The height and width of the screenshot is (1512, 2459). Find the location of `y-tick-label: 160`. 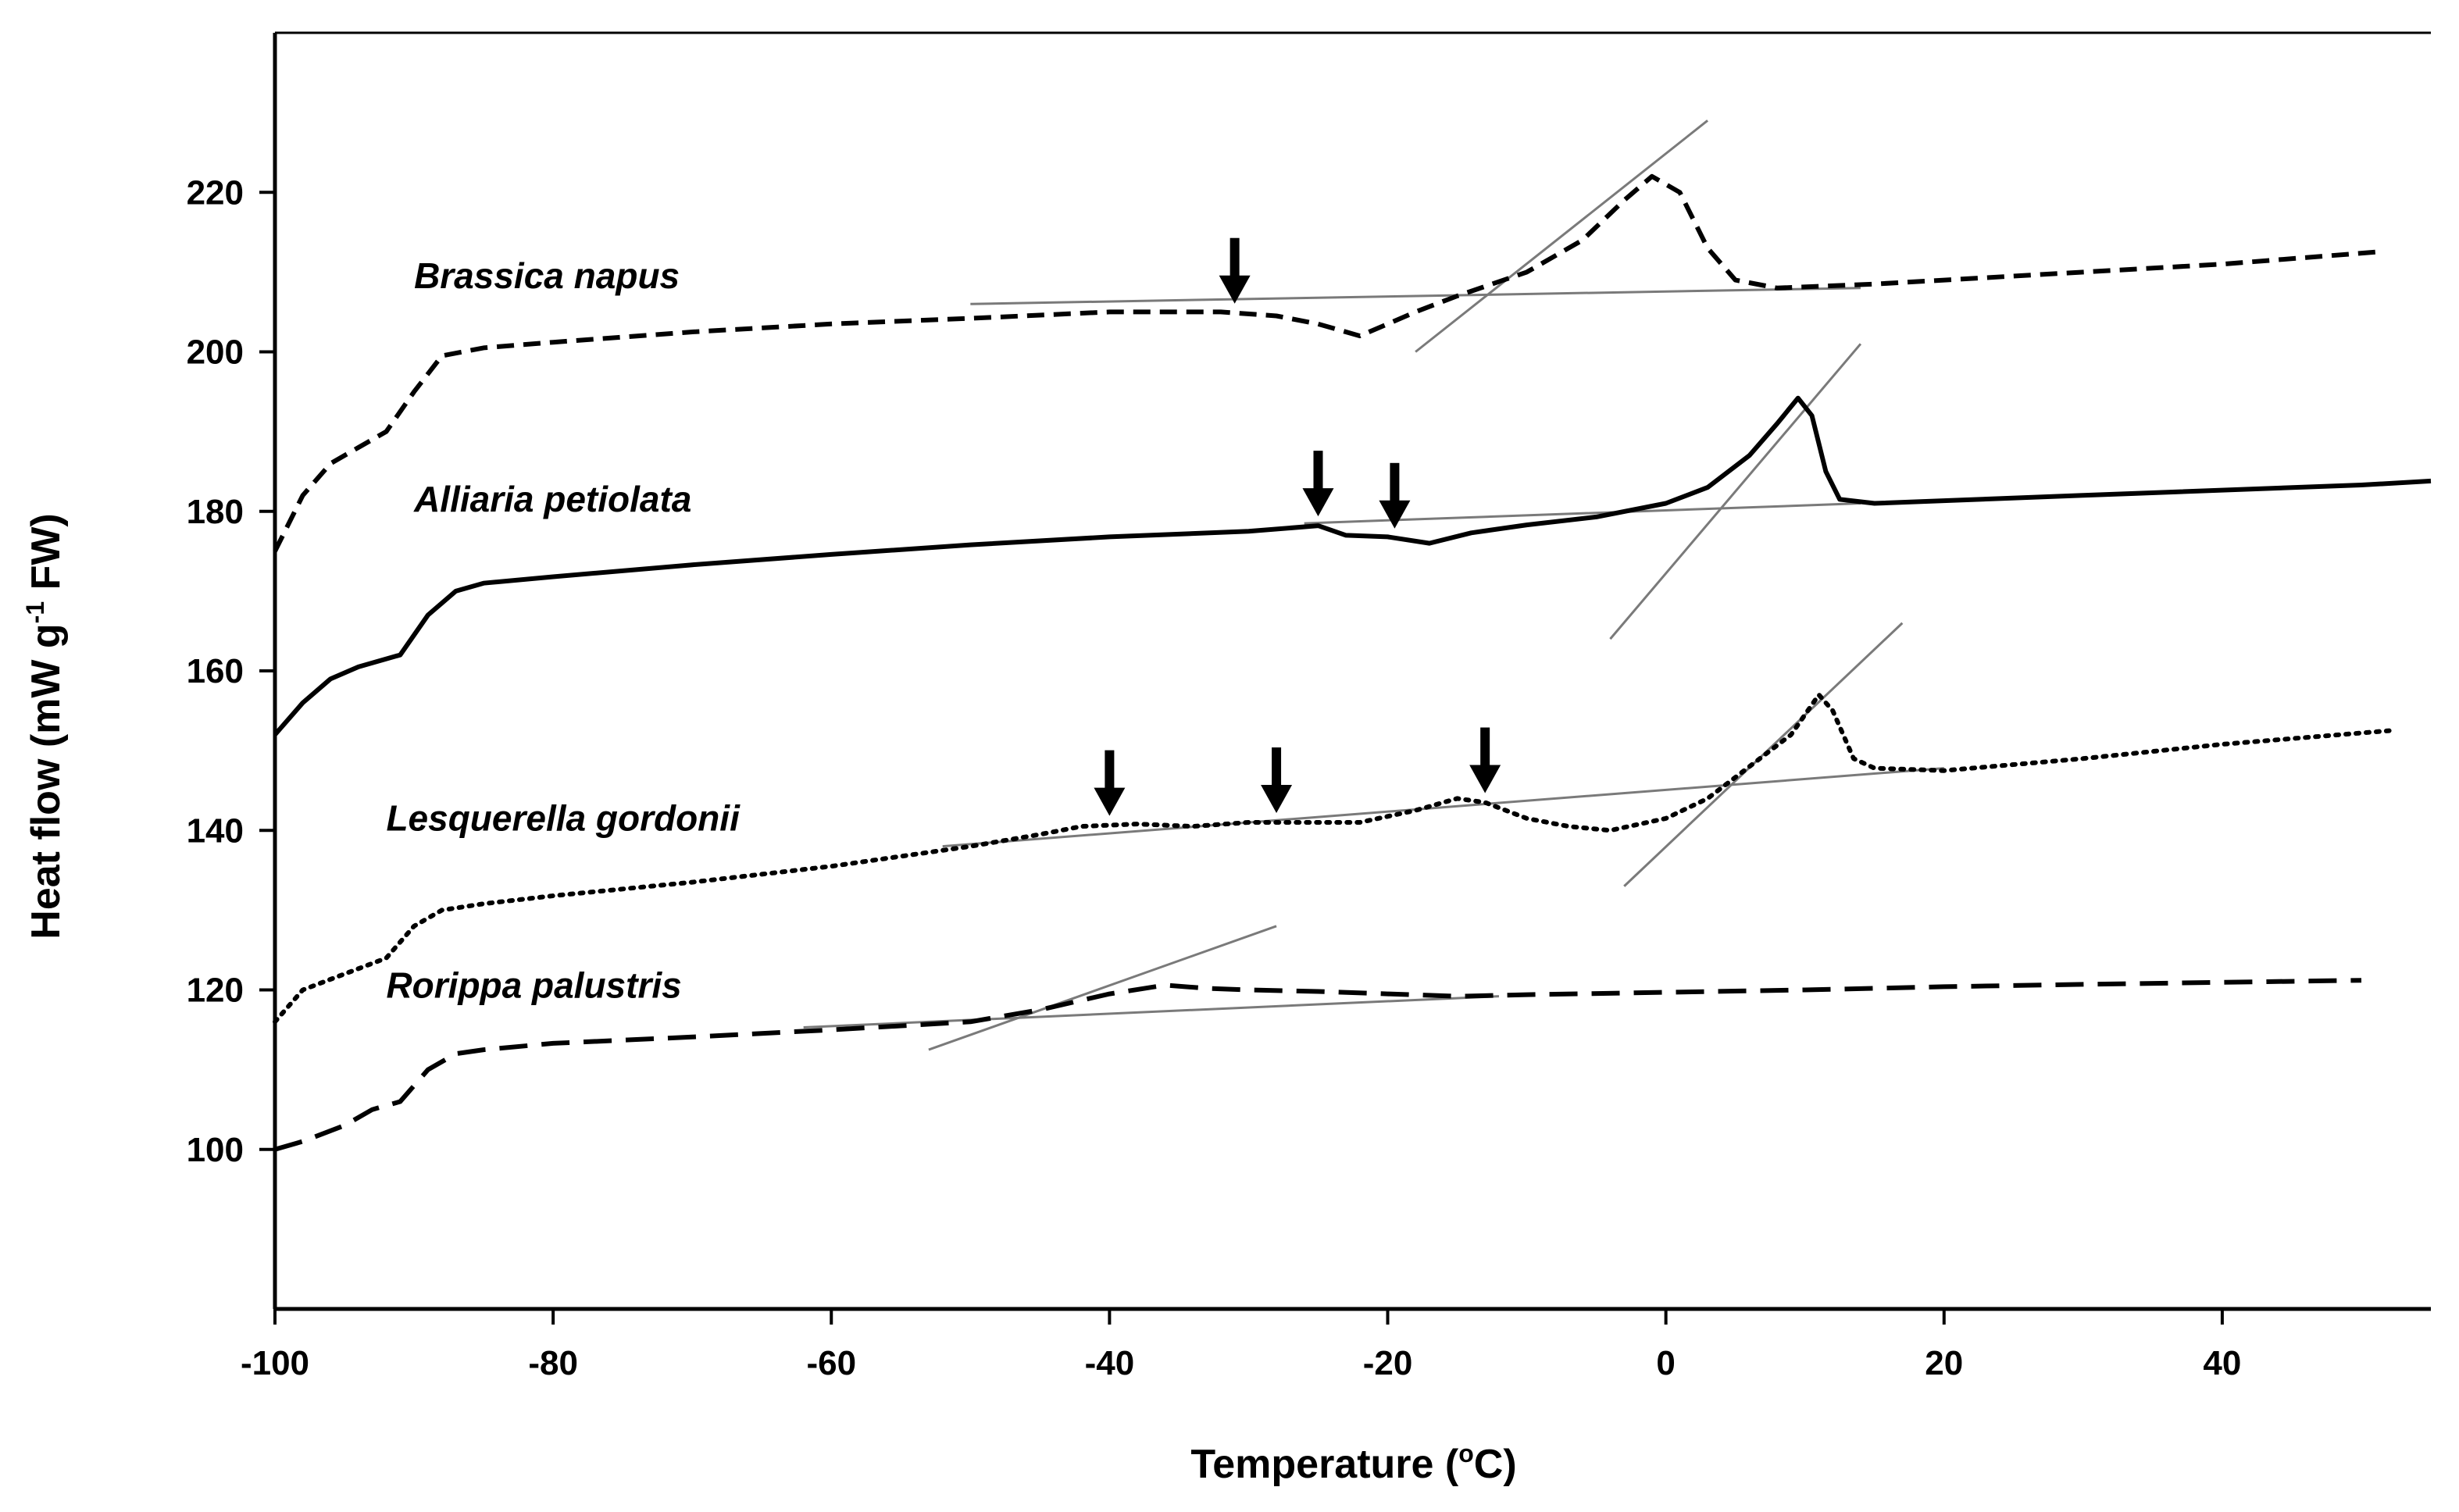

y-tick-label: 160 is located at coordinates (215, 671).